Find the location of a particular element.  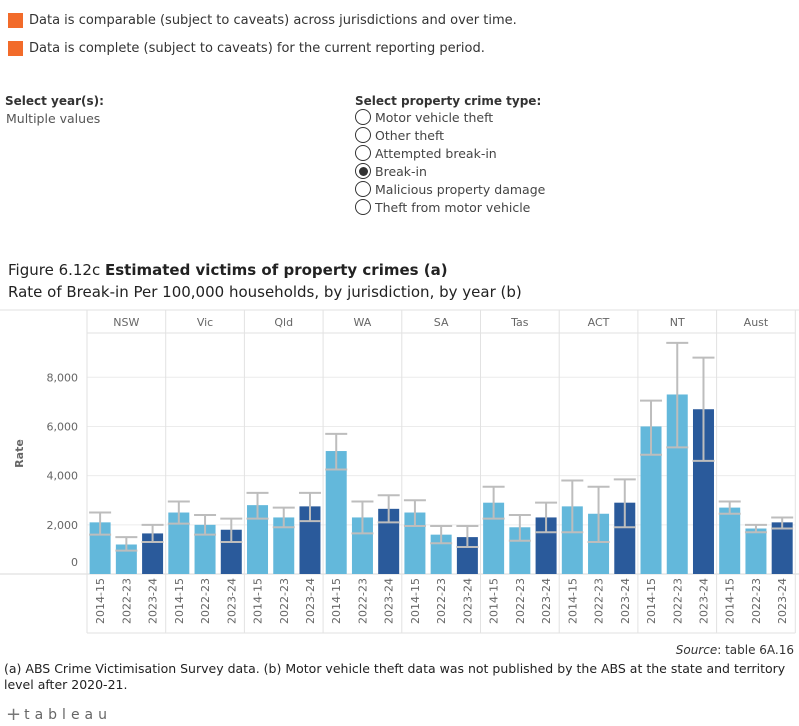

radio-label: Motor vehicle theft is located at coordinates (434, 117).